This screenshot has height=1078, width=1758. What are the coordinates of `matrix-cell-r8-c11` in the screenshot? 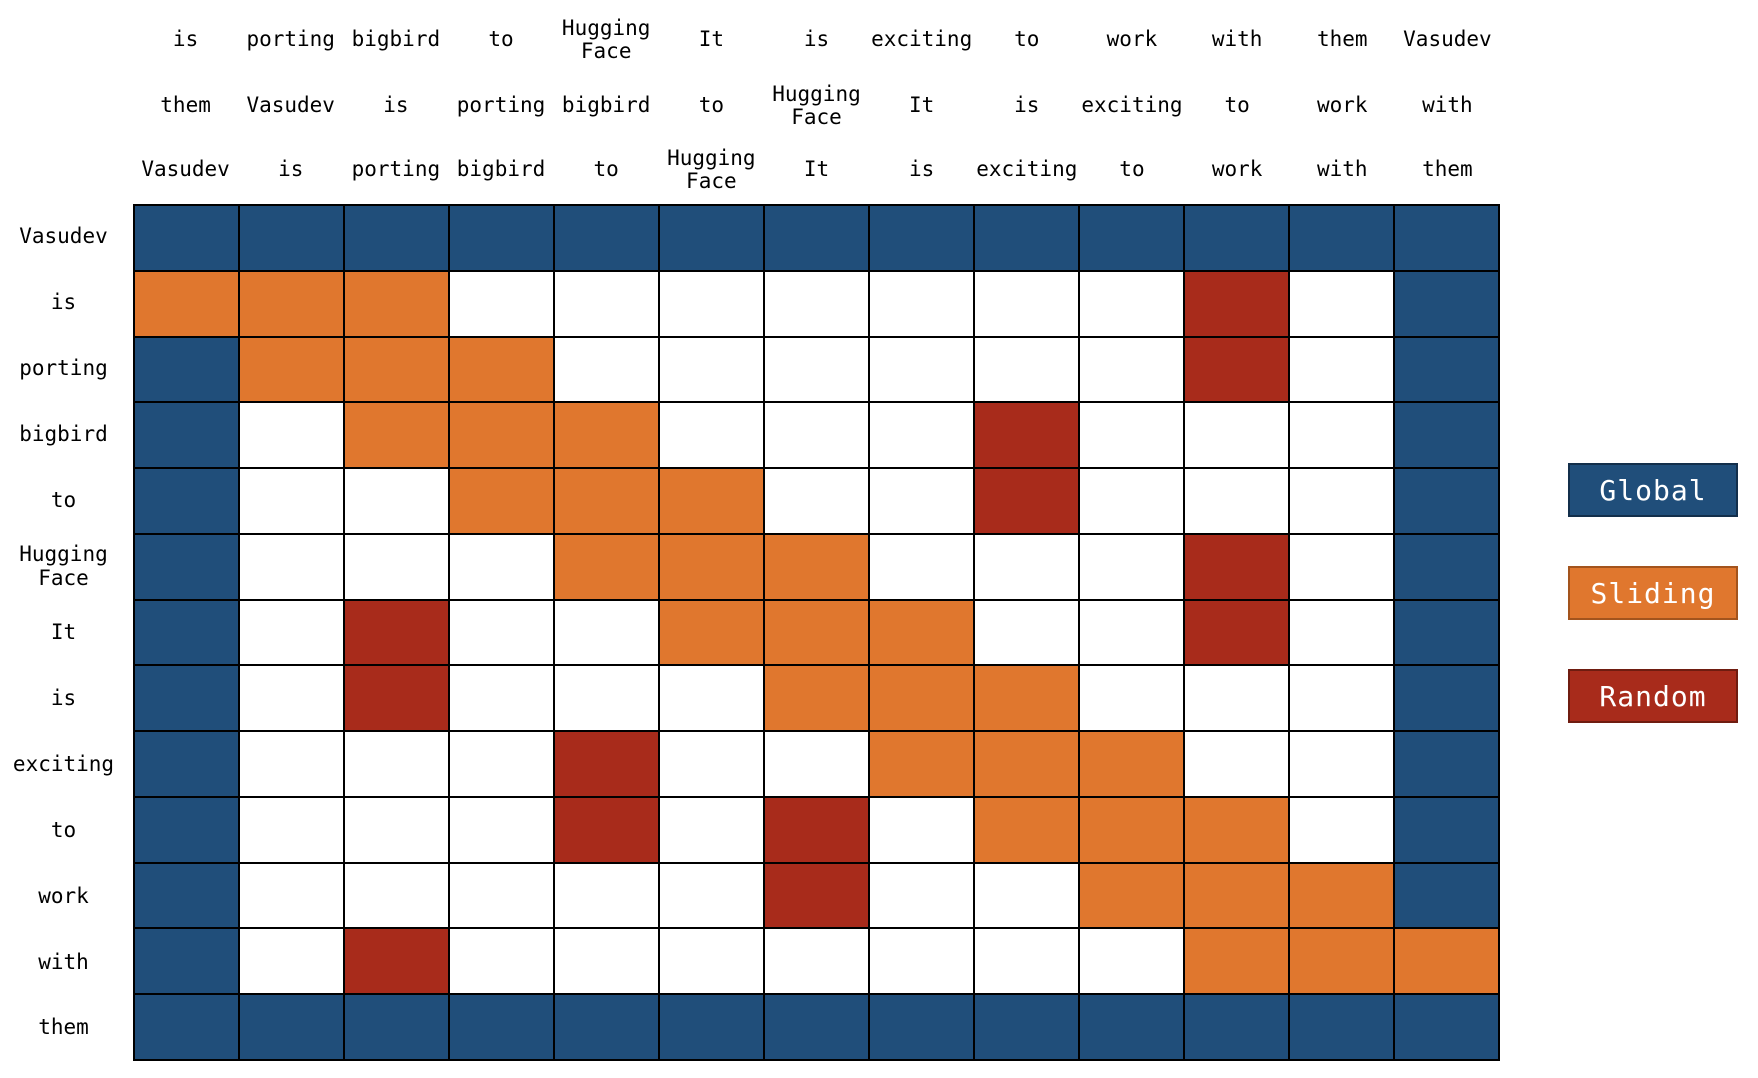 It's located at (1342, 765).